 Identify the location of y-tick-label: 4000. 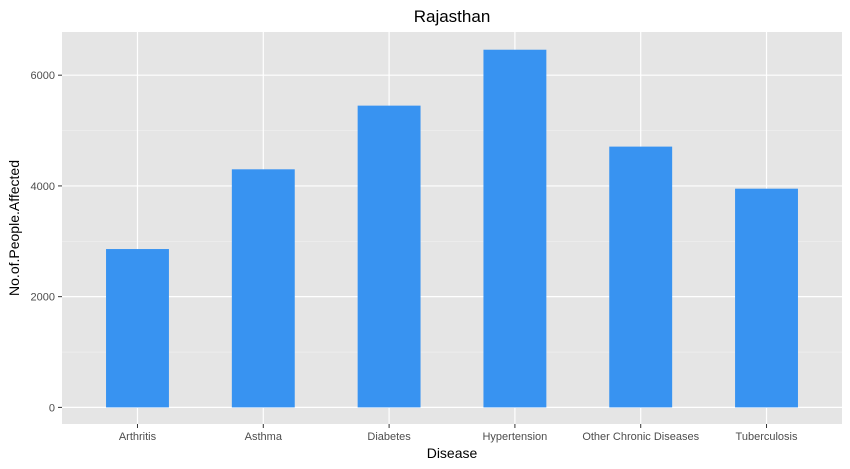
(43, 187).